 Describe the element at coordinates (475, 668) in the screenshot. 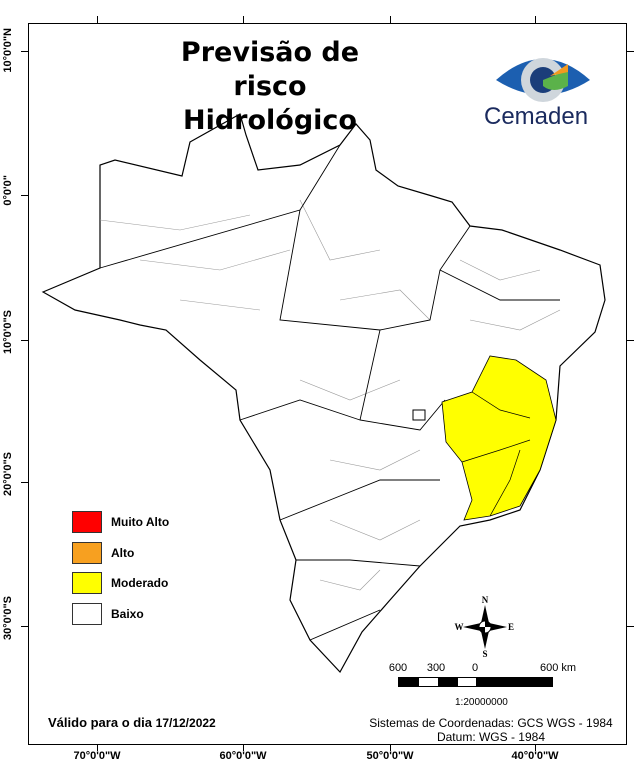

I see `scale-label: 0` at that location.